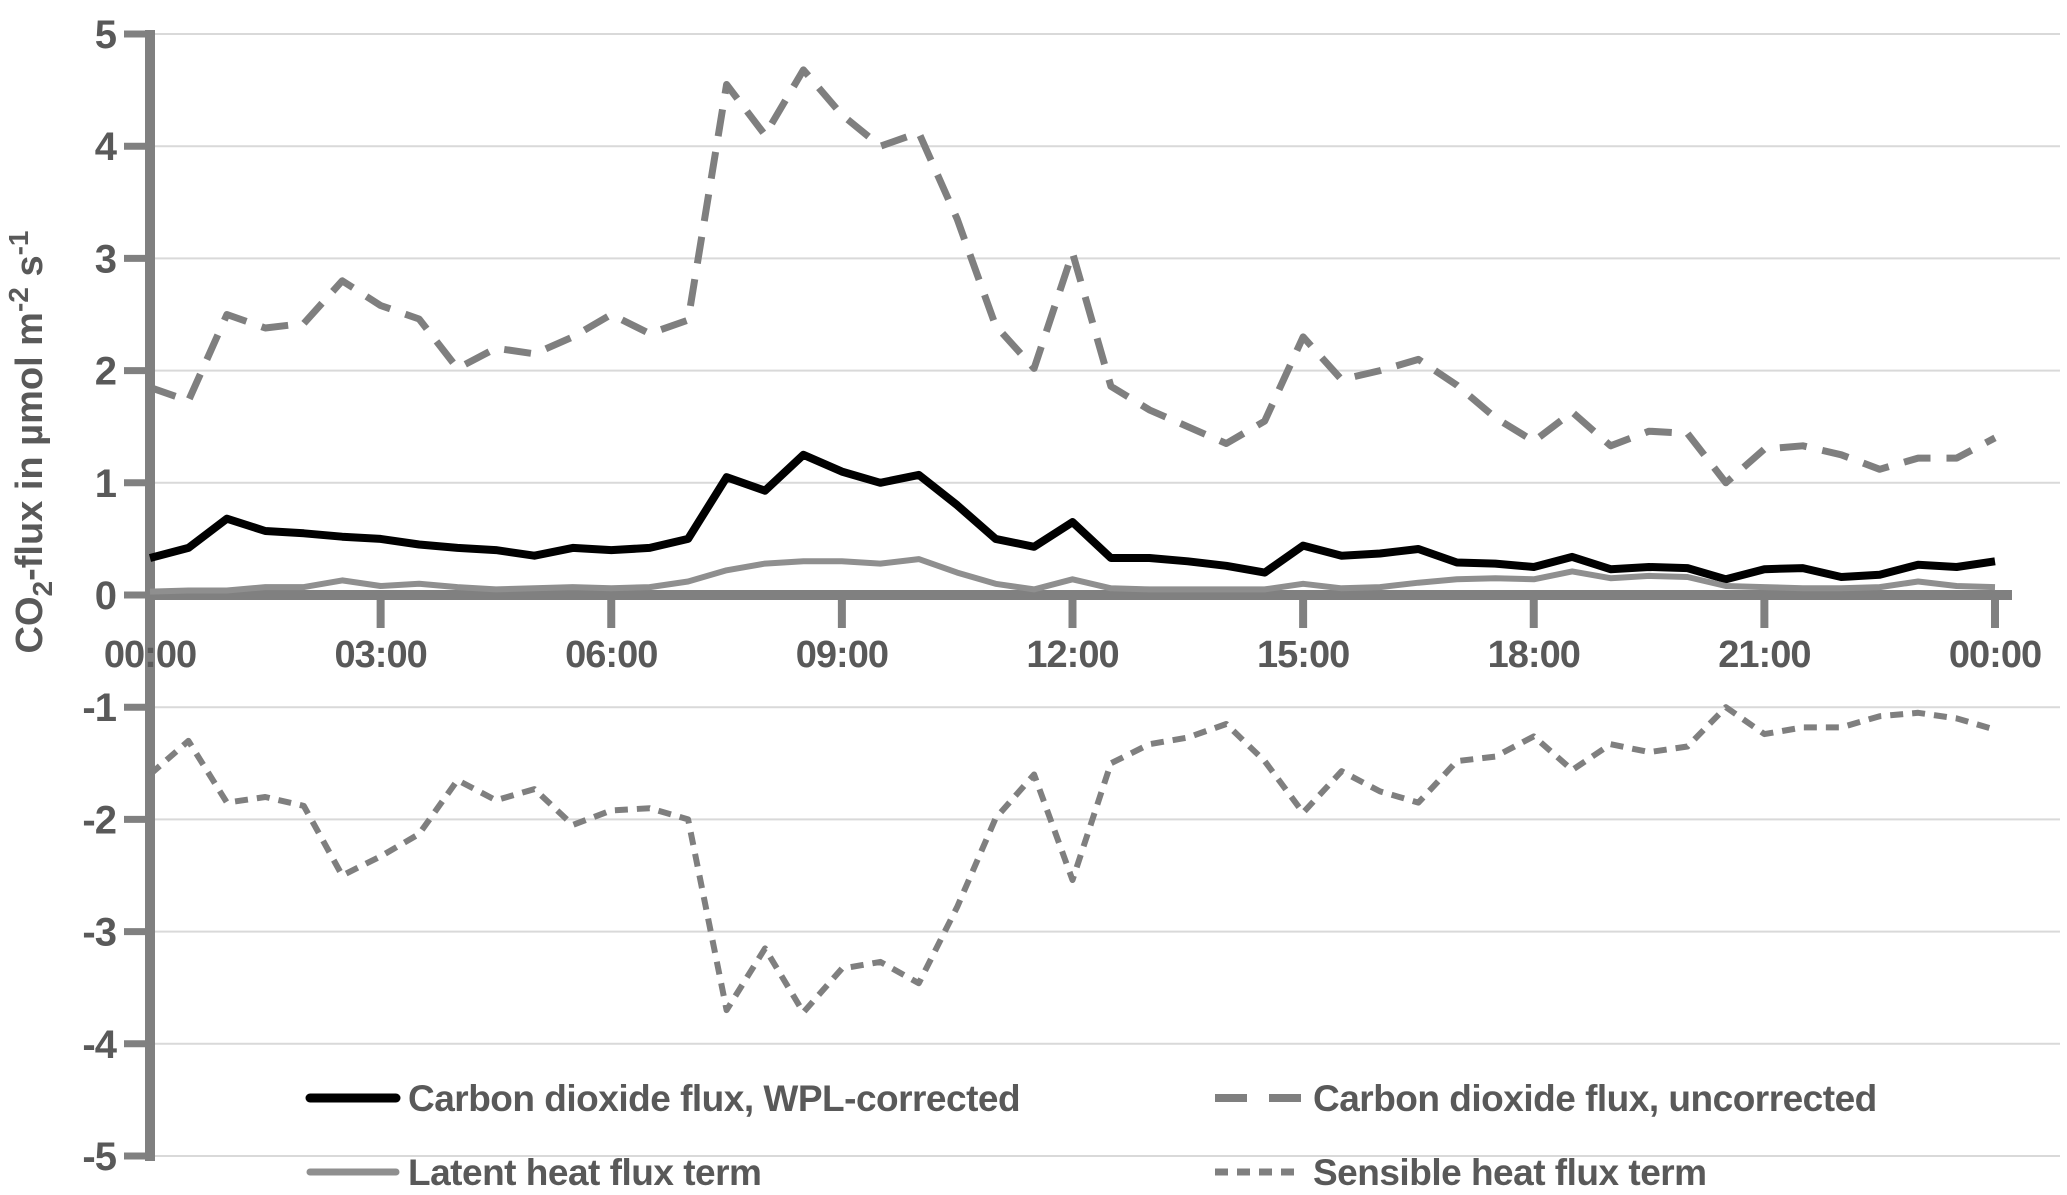 The height and width of the screenshot is (1195, 2067). I want to click on legend-item-carbon-dioxide-flux-uncorrected: Carbon dioxide flux, uncorrected, so click(1546, 1098).